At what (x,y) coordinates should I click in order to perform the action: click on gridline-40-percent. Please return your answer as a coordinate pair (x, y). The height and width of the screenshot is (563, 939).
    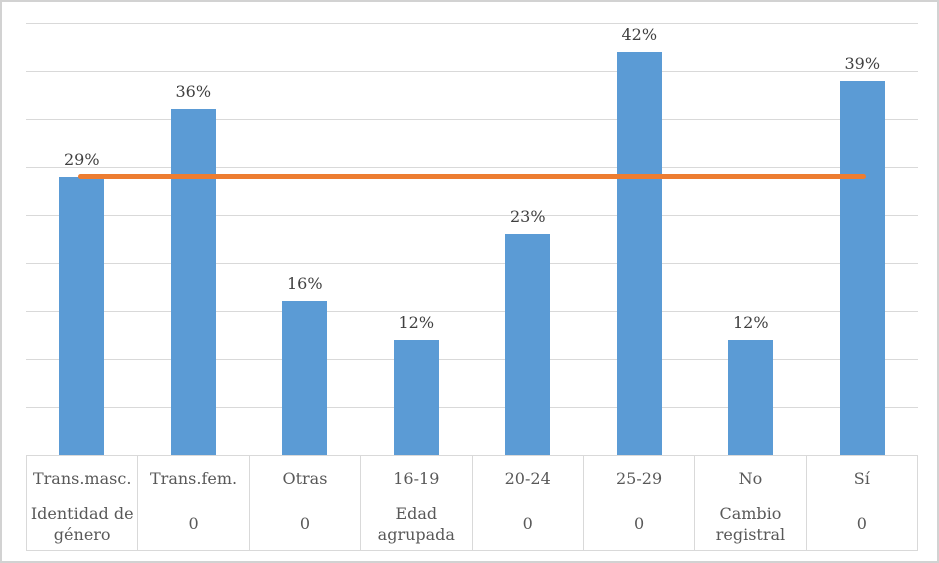
    Looking at the image, I should click on (472, 71).